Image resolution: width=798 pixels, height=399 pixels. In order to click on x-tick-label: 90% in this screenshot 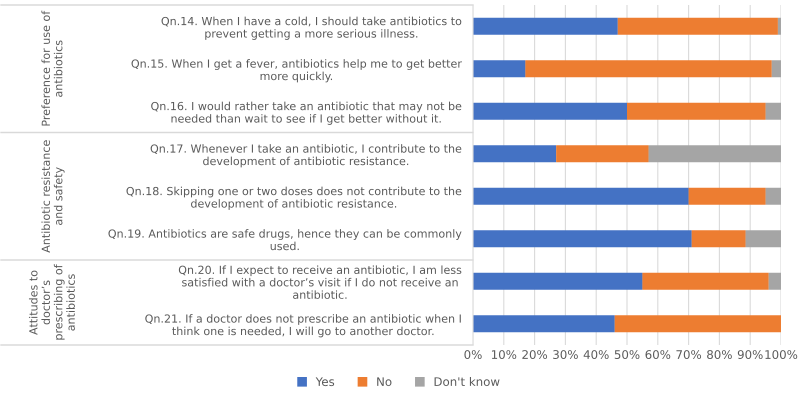, I will do `click(750, 354)`.